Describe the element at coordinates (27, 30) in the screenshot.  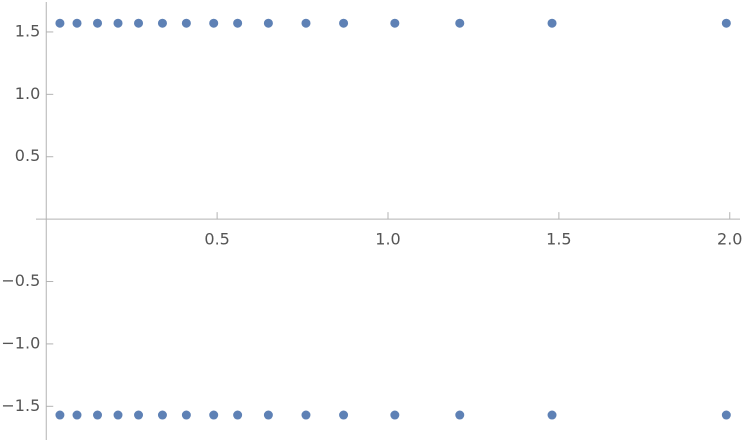
I see `y-tick-label: 1.5` at that location.